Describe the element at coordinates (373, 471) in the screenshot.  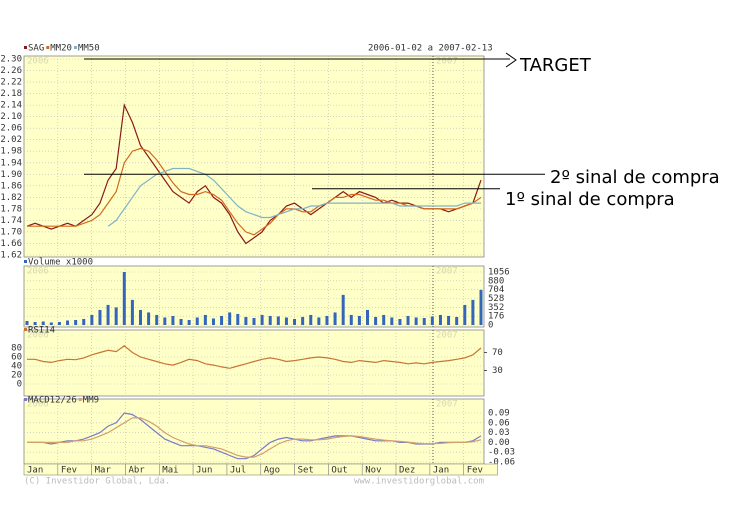
I see `x-tick-label: Nov` at that location.